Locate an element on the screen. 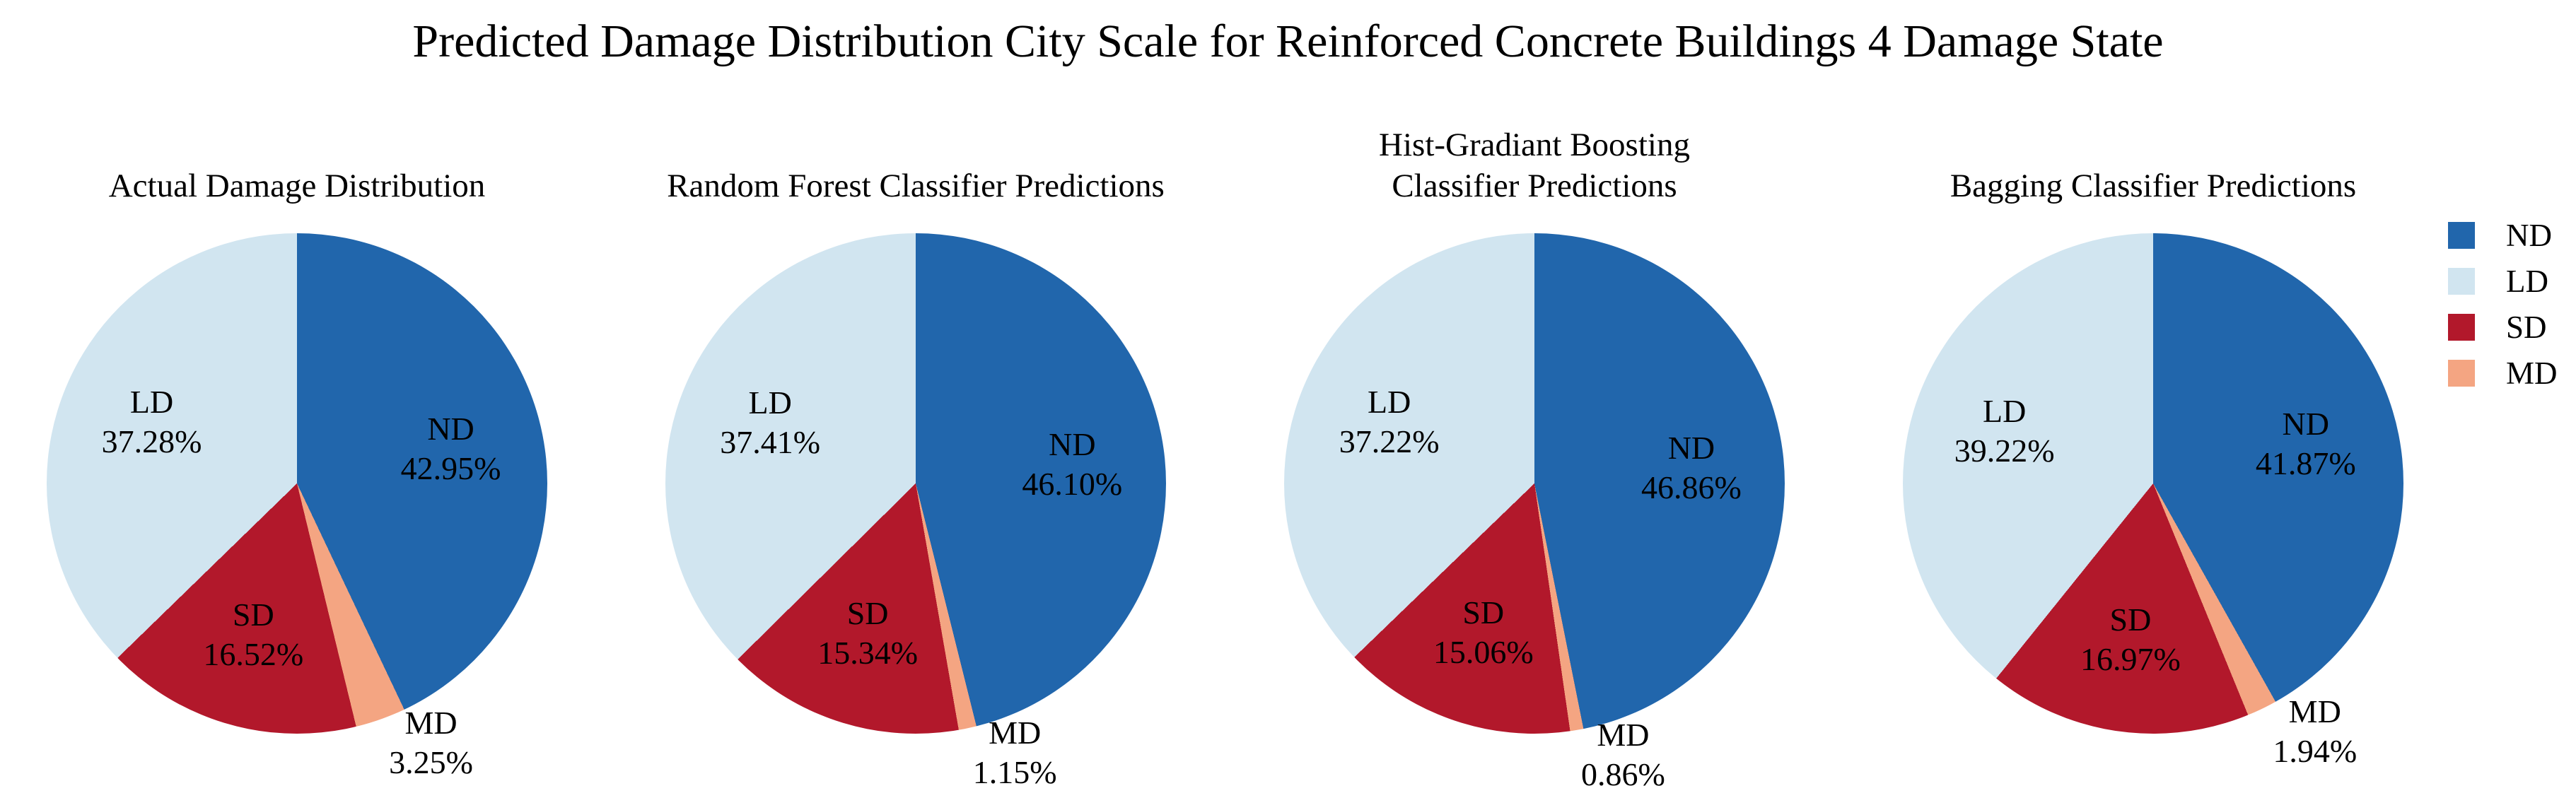 The image size is (2576, 810). legend-swatch-nd is located at coordinates (2461, 235).